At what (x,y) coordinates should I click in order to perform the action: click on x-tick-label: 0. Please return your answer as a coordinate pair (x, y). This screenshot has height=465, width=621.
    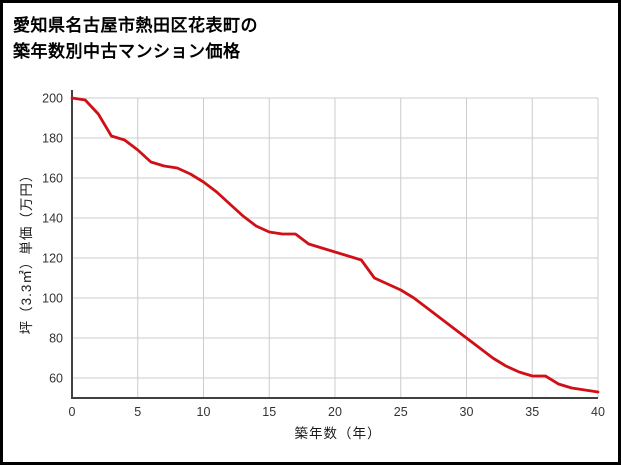
    Looking at the image, I should click on (72, 412).